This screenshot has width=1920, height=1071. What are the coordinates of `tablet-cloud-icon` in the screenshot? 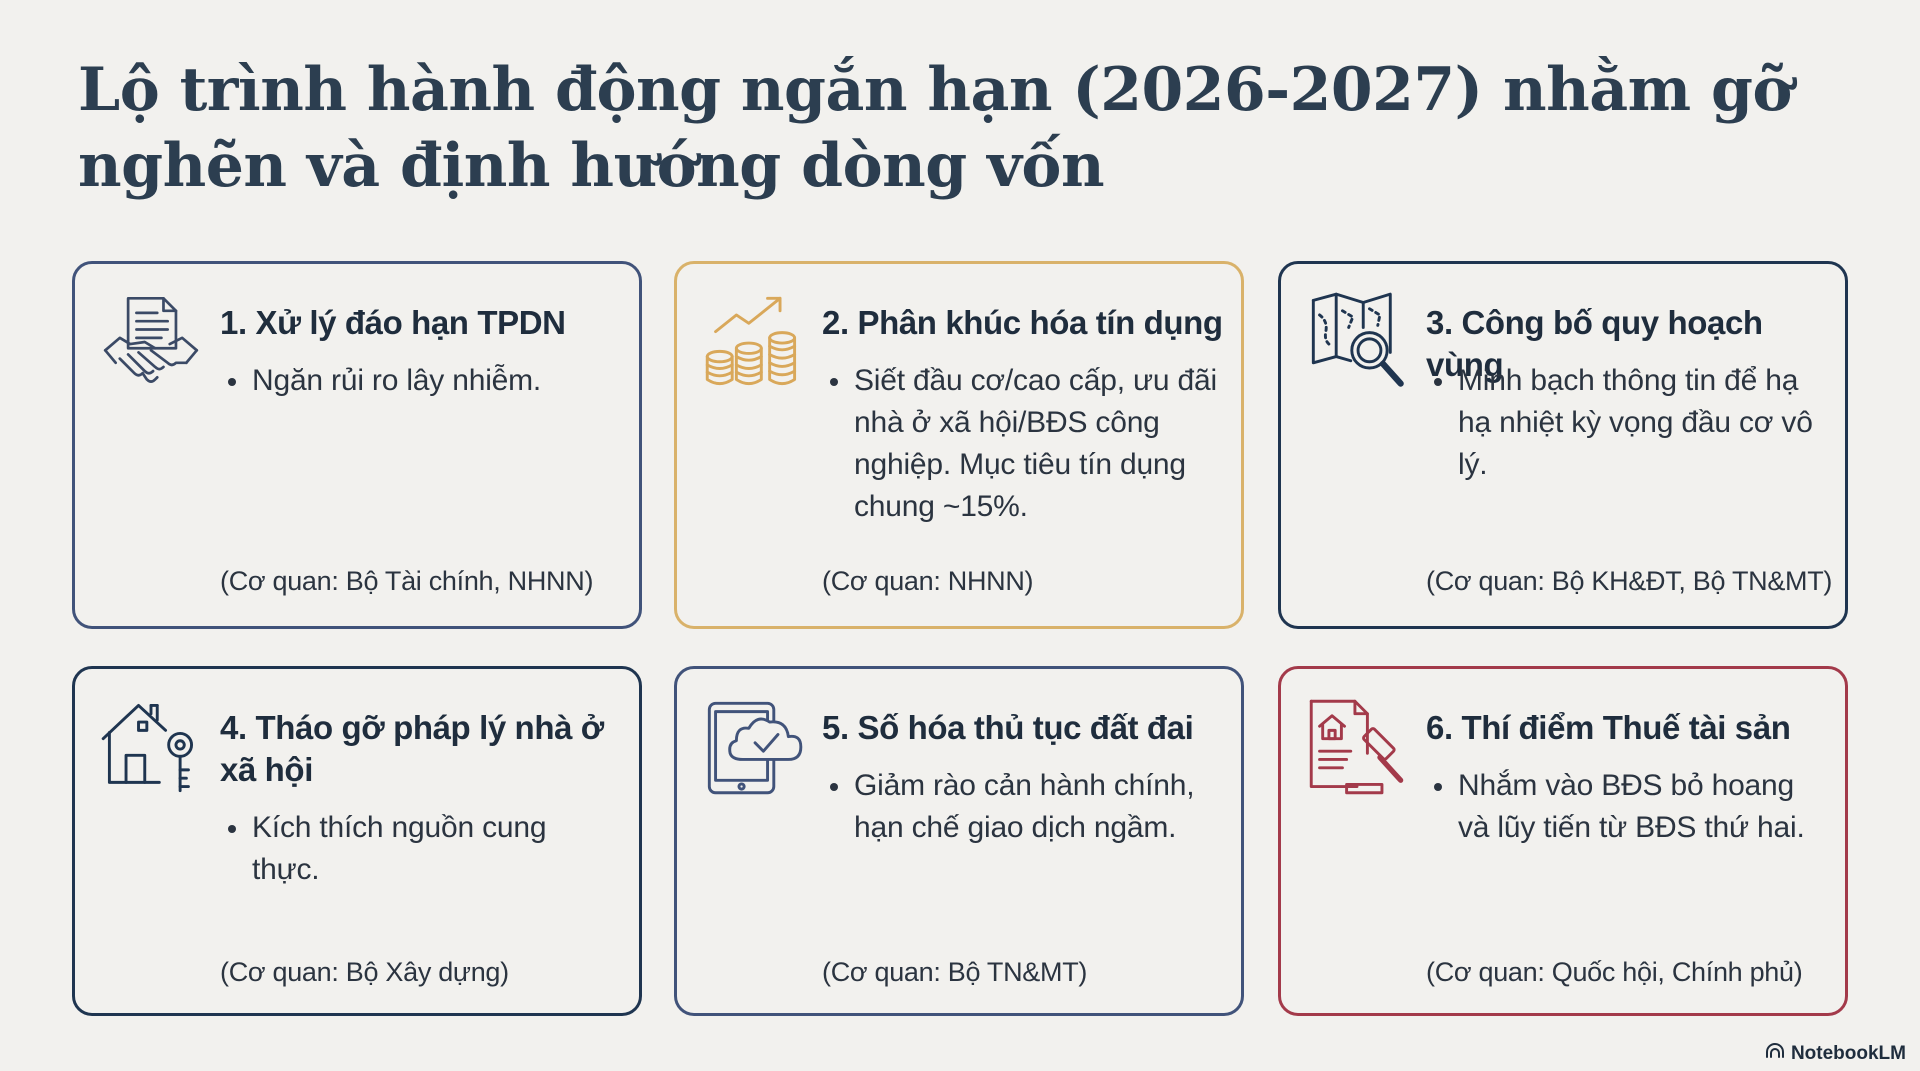 It's located at (753, 747).